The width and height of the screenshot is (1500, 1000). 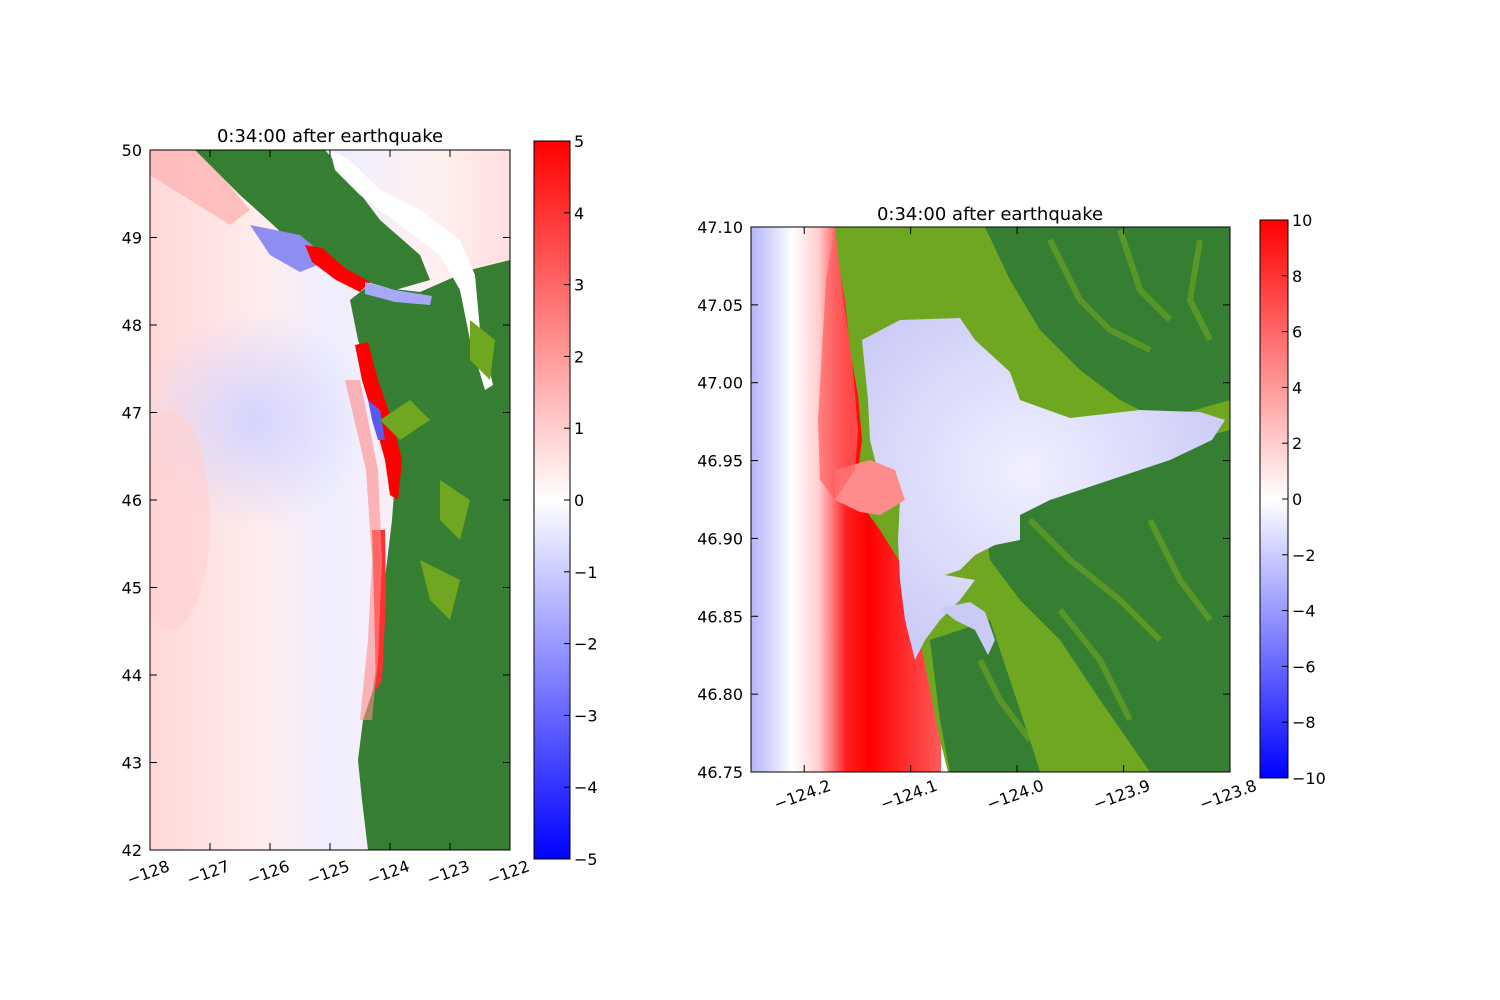 I want to click on right-colorbar-tick-label: 2, so click(x=1297, y=443).